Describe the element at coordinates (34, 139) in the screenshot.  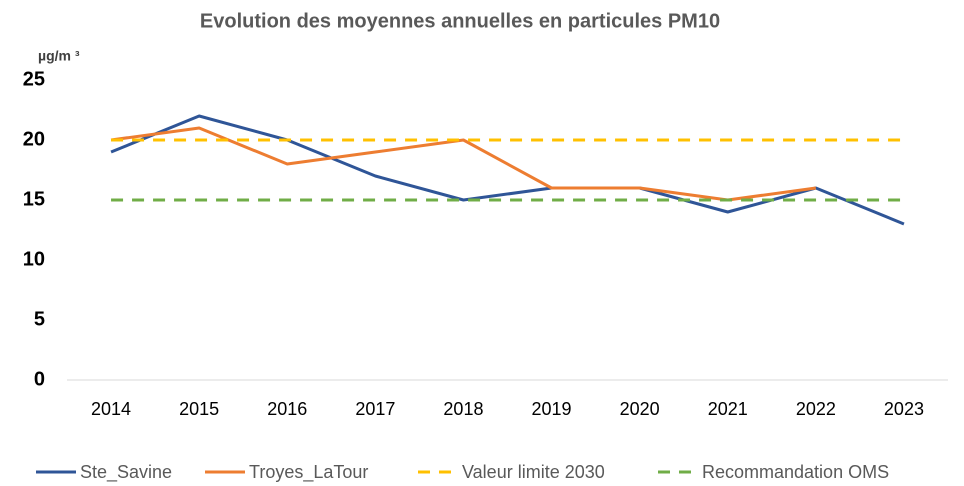
I see `y-tick-label: 20` at that location.